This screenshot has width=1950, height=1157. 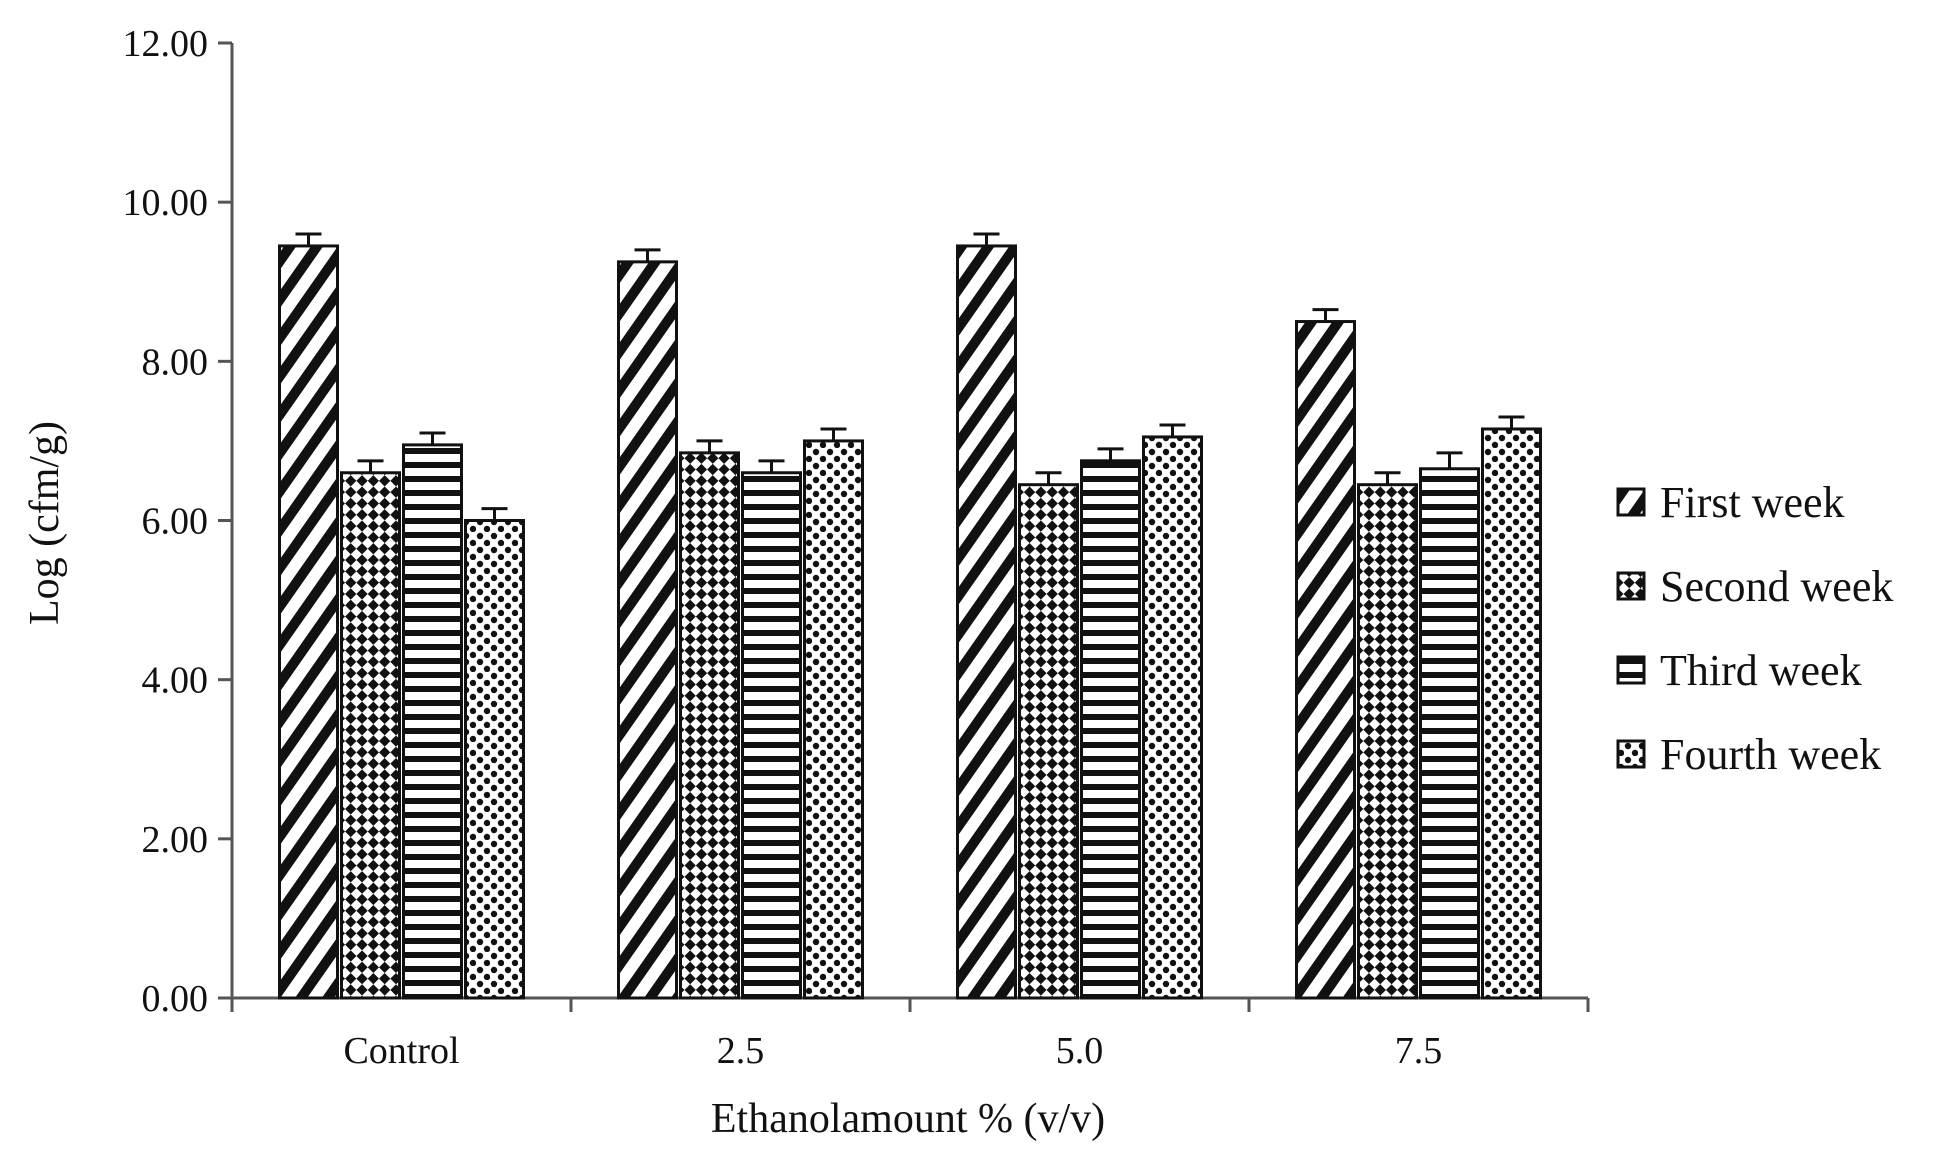 What do you see at coordinates (1080, 1051) in the screenshot?
I see `x-tick-label: 5.0` at bounding box center [1080, 1051].